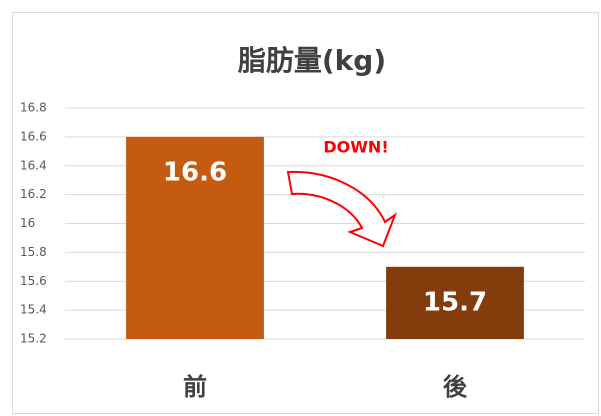 This screenshot has width=601, height=416. What do you see at coordinates (33, 194) in the screenshot?
I see `y-tick-label: 16.2` at bounding box center [33, 194].